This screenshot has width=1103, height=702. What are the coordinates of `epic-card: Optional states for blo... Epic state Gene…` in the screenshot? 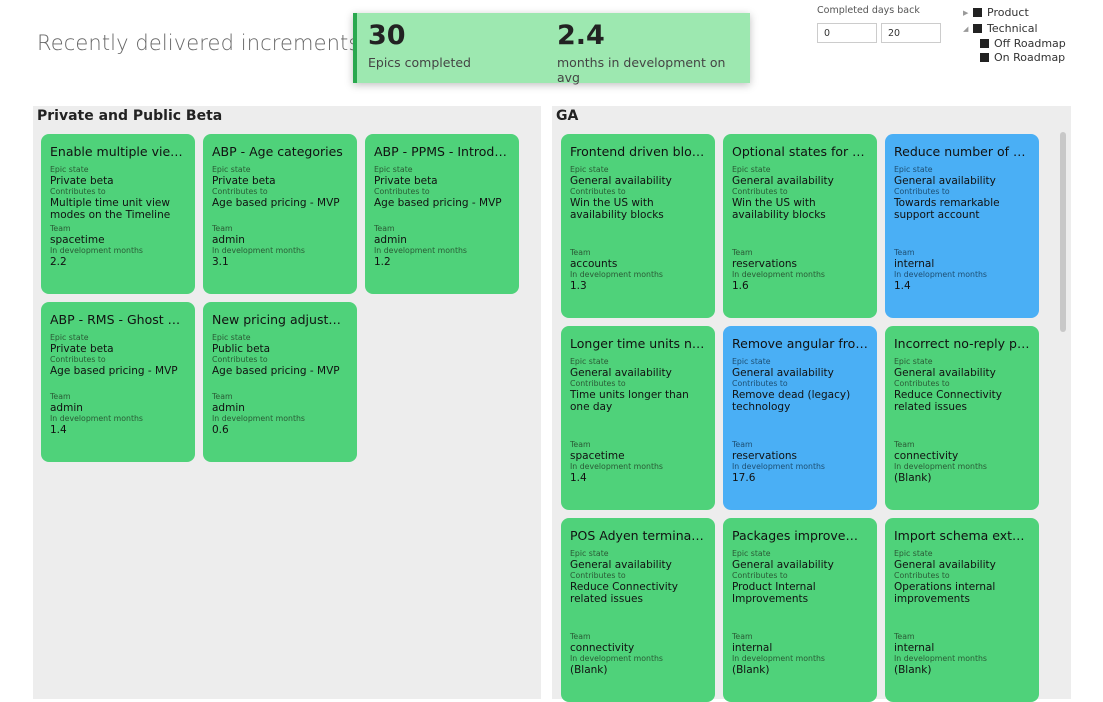 It's located at (800, 226).